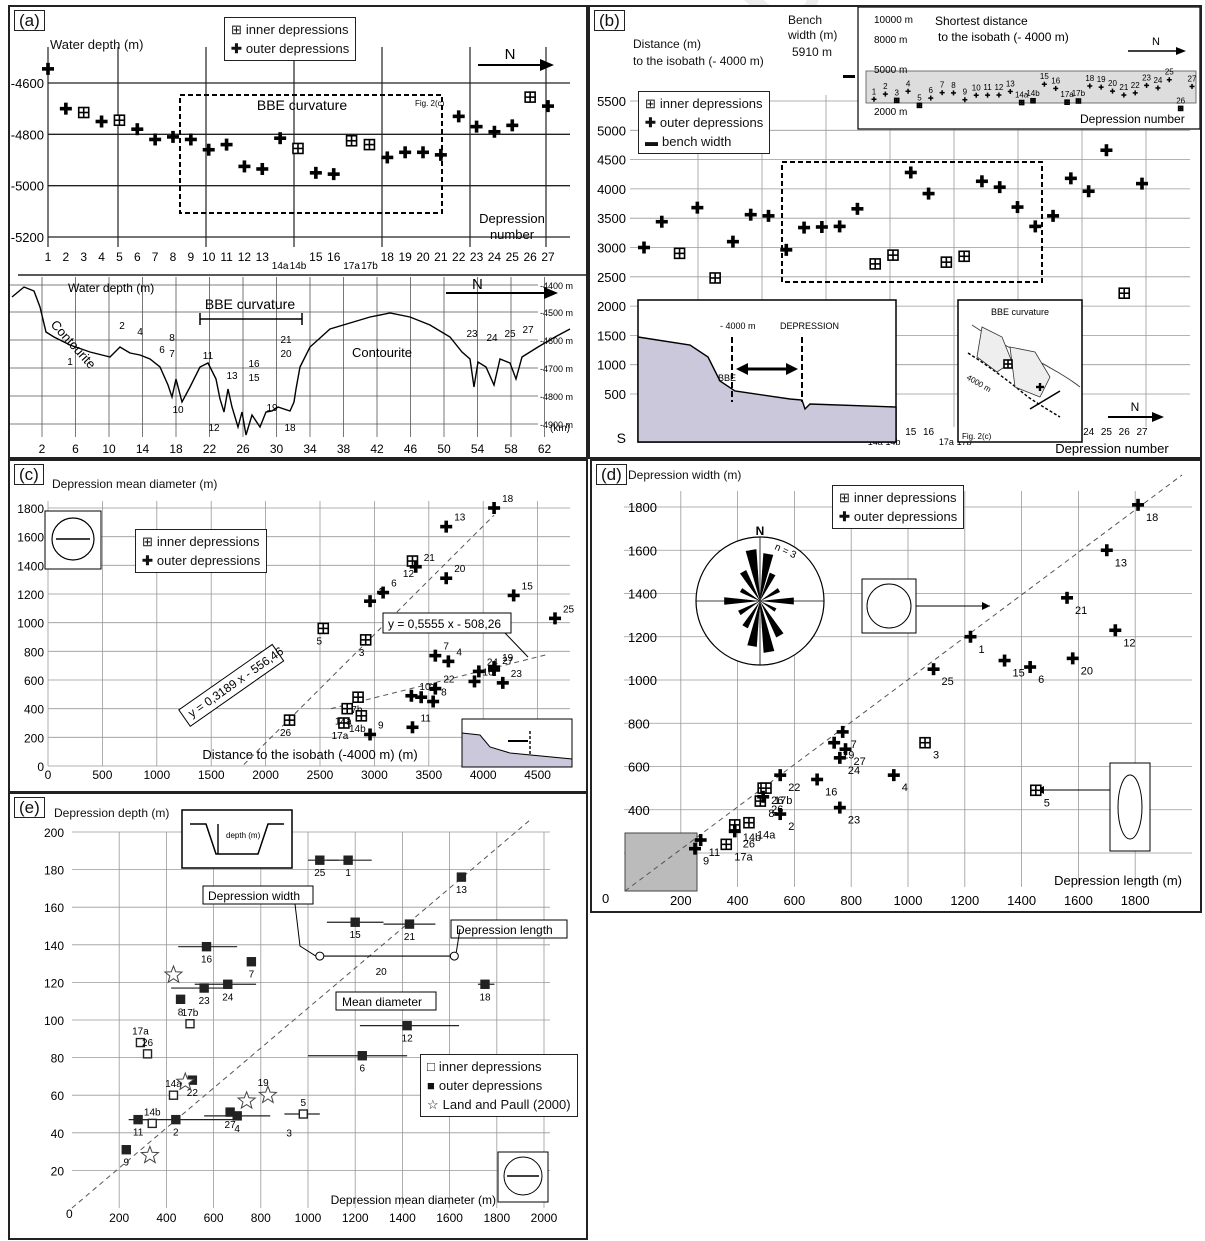 The image size is (1205, 1241). What do you see at coordinates (1040, 387) in the screenshot?
I see `map-outer-point` at bounding box center [1040, 387].